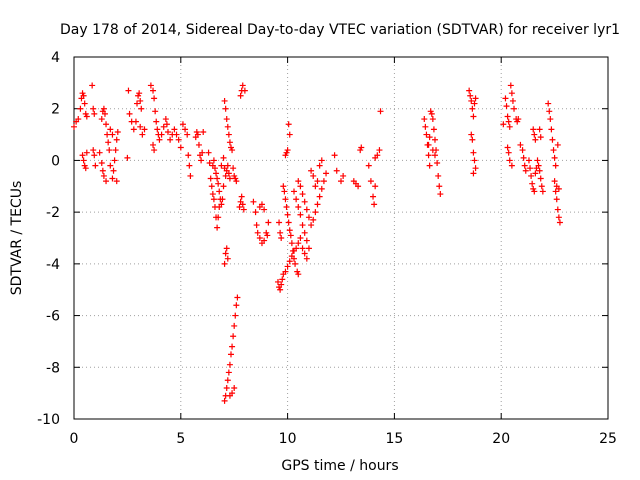 Image resolution: width=640 pixels, height=480 pixels. What do you see at coordinates (53, 317) in the screenshot?
I see `y-tick-label: -6` at bounding box center [53, 317].